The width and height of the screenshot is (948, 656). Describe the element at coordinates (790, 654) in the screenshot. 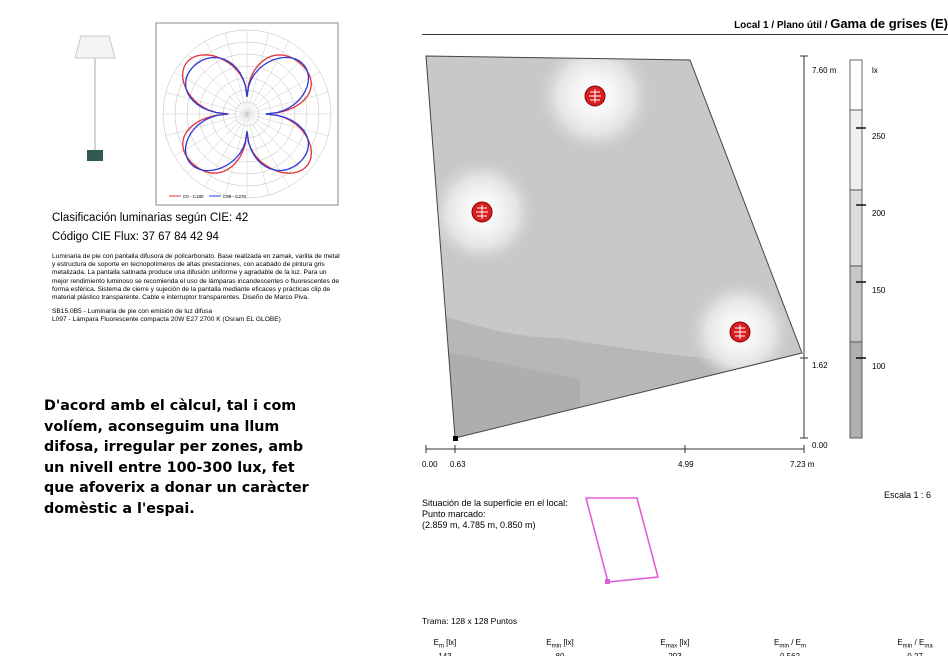

I see `stat-value: 0.562` at that location.